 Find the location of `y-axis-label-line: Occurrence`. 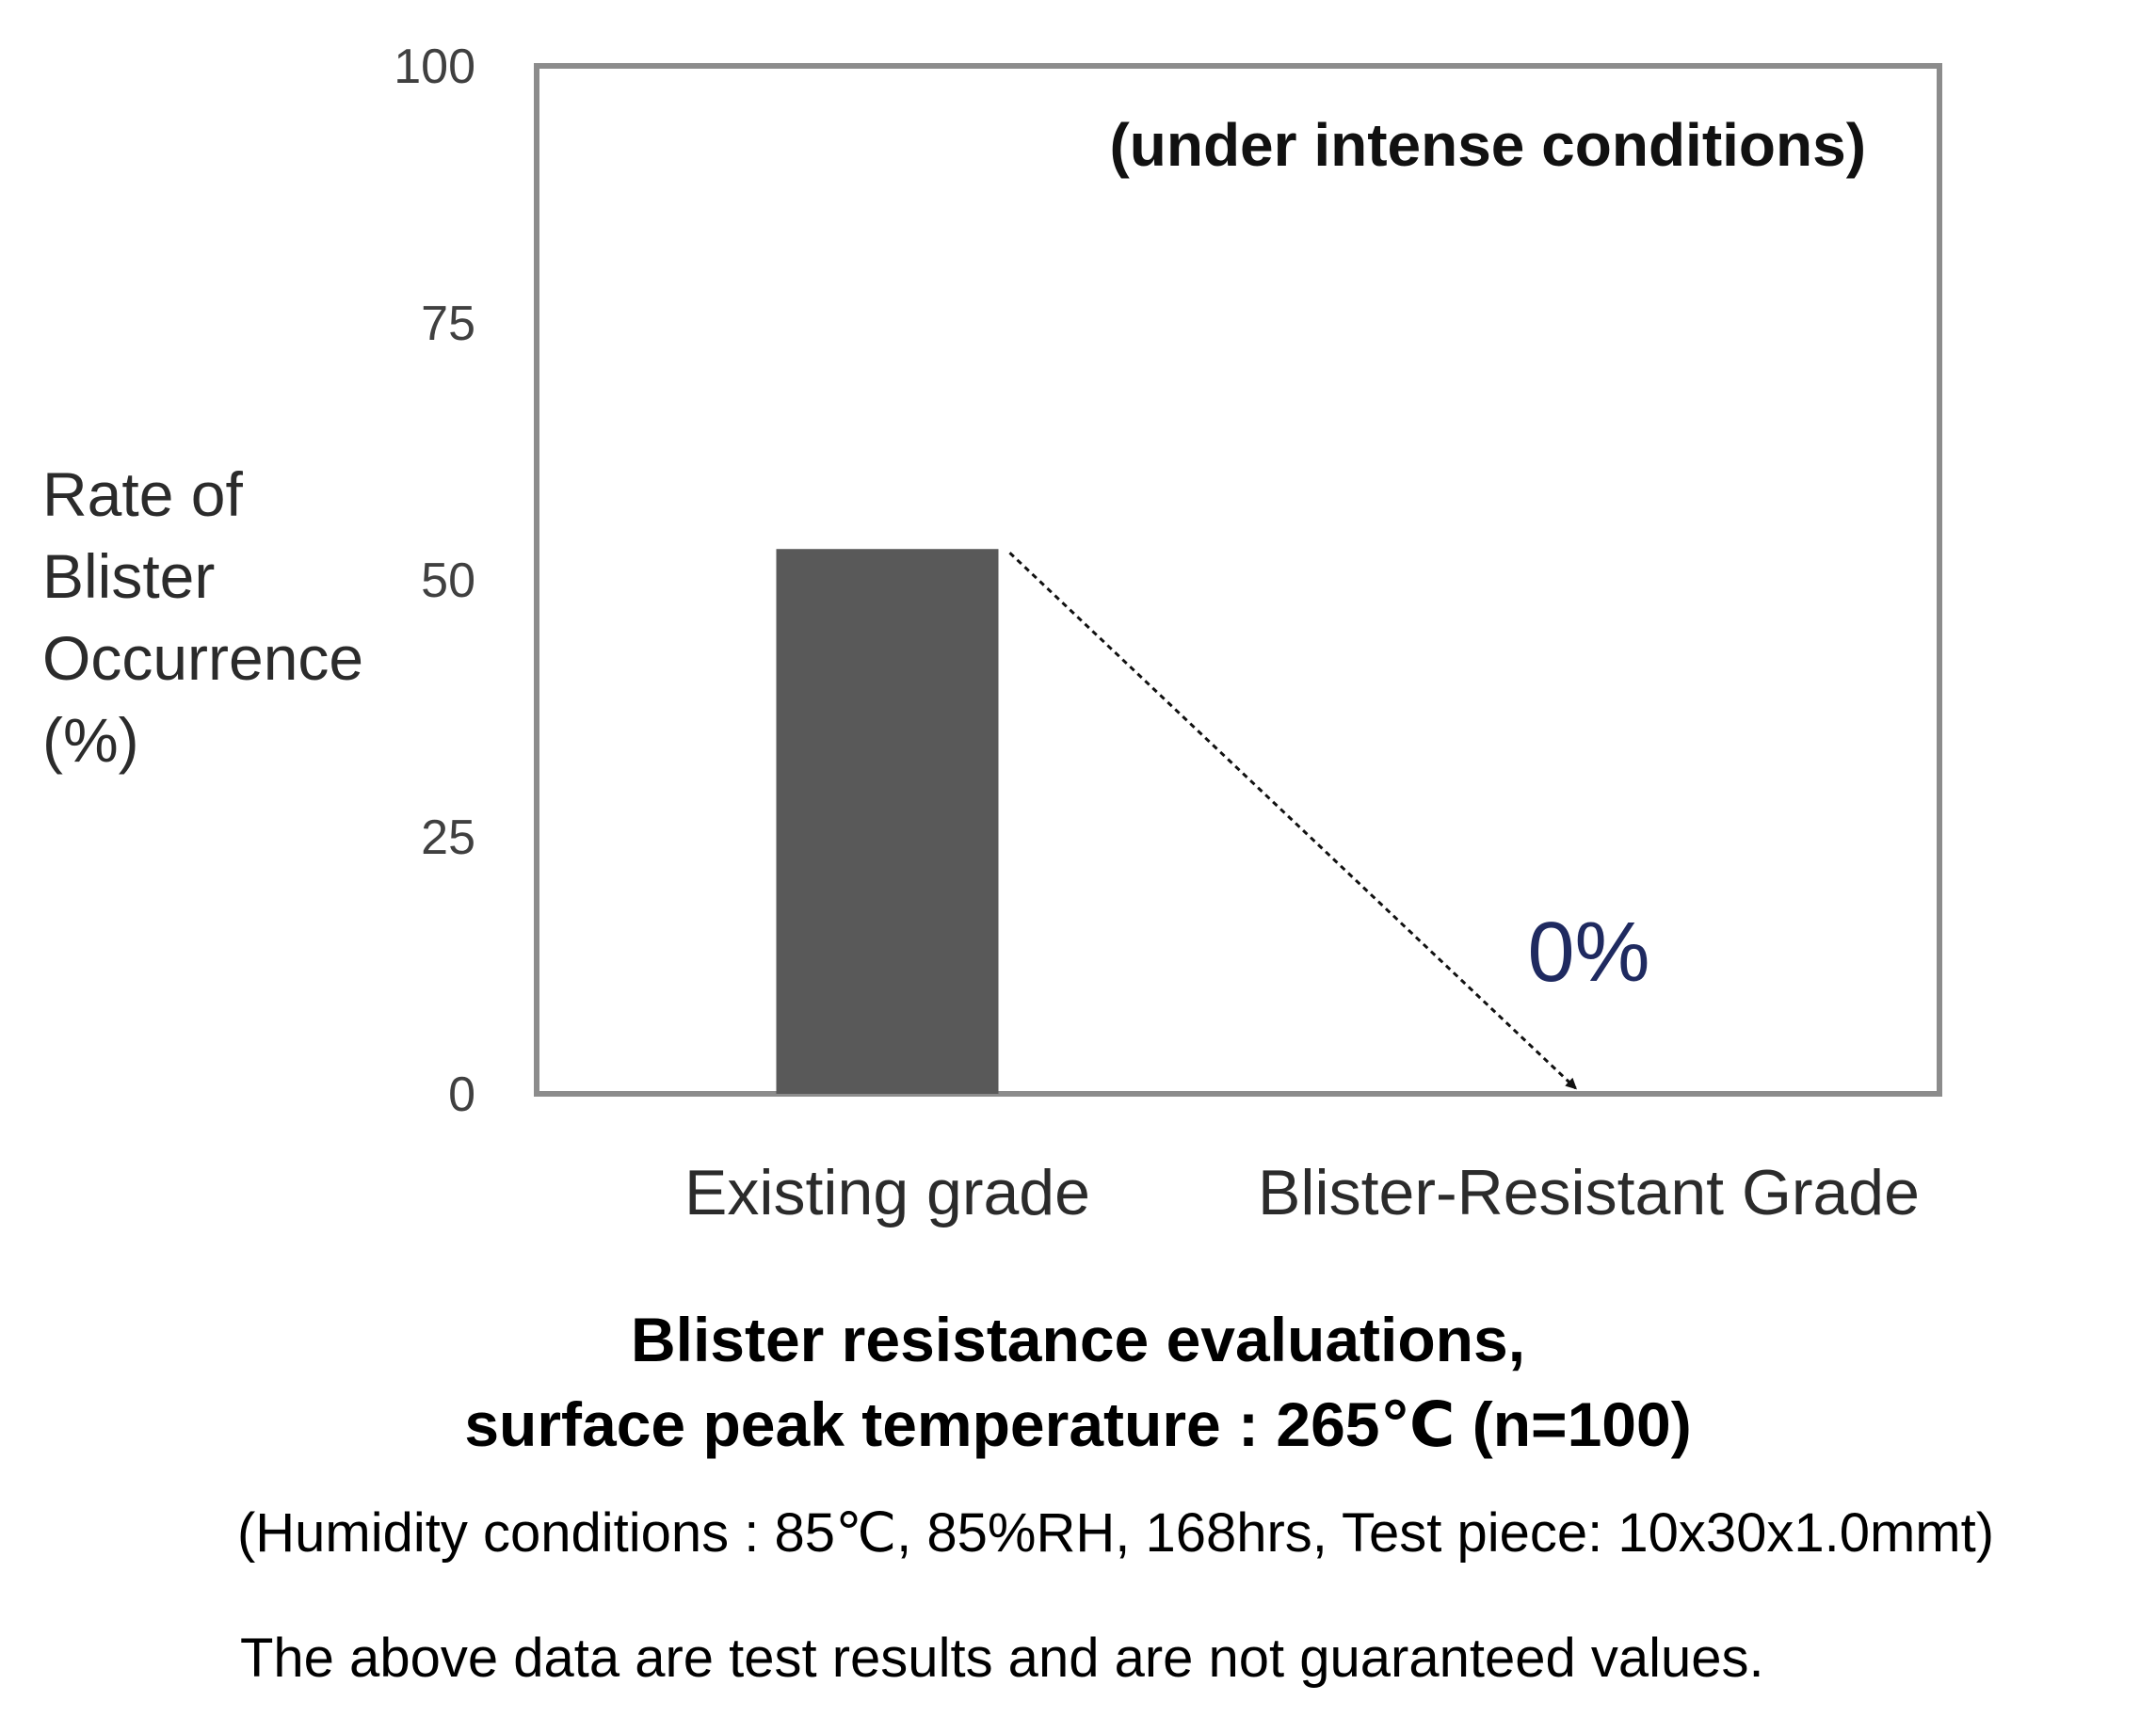

y-axis-label-line: Occurrence is located at coordinates (202, 658).